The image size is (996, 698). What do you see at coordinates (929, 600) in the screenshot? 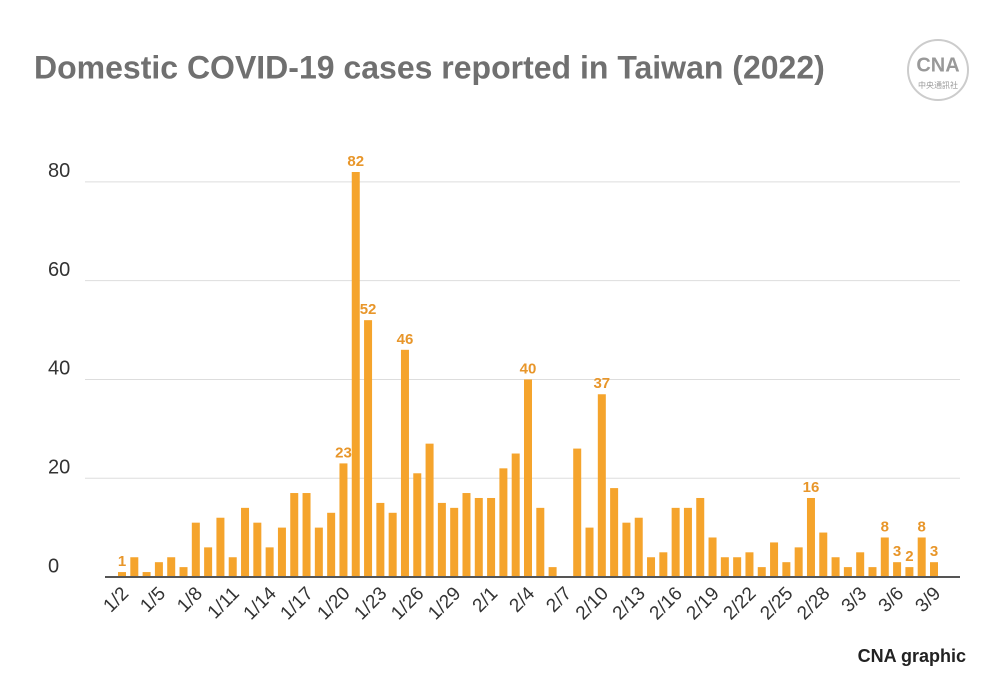
I see `x-tick-label: 3/9` at bounding box center [929, 600].